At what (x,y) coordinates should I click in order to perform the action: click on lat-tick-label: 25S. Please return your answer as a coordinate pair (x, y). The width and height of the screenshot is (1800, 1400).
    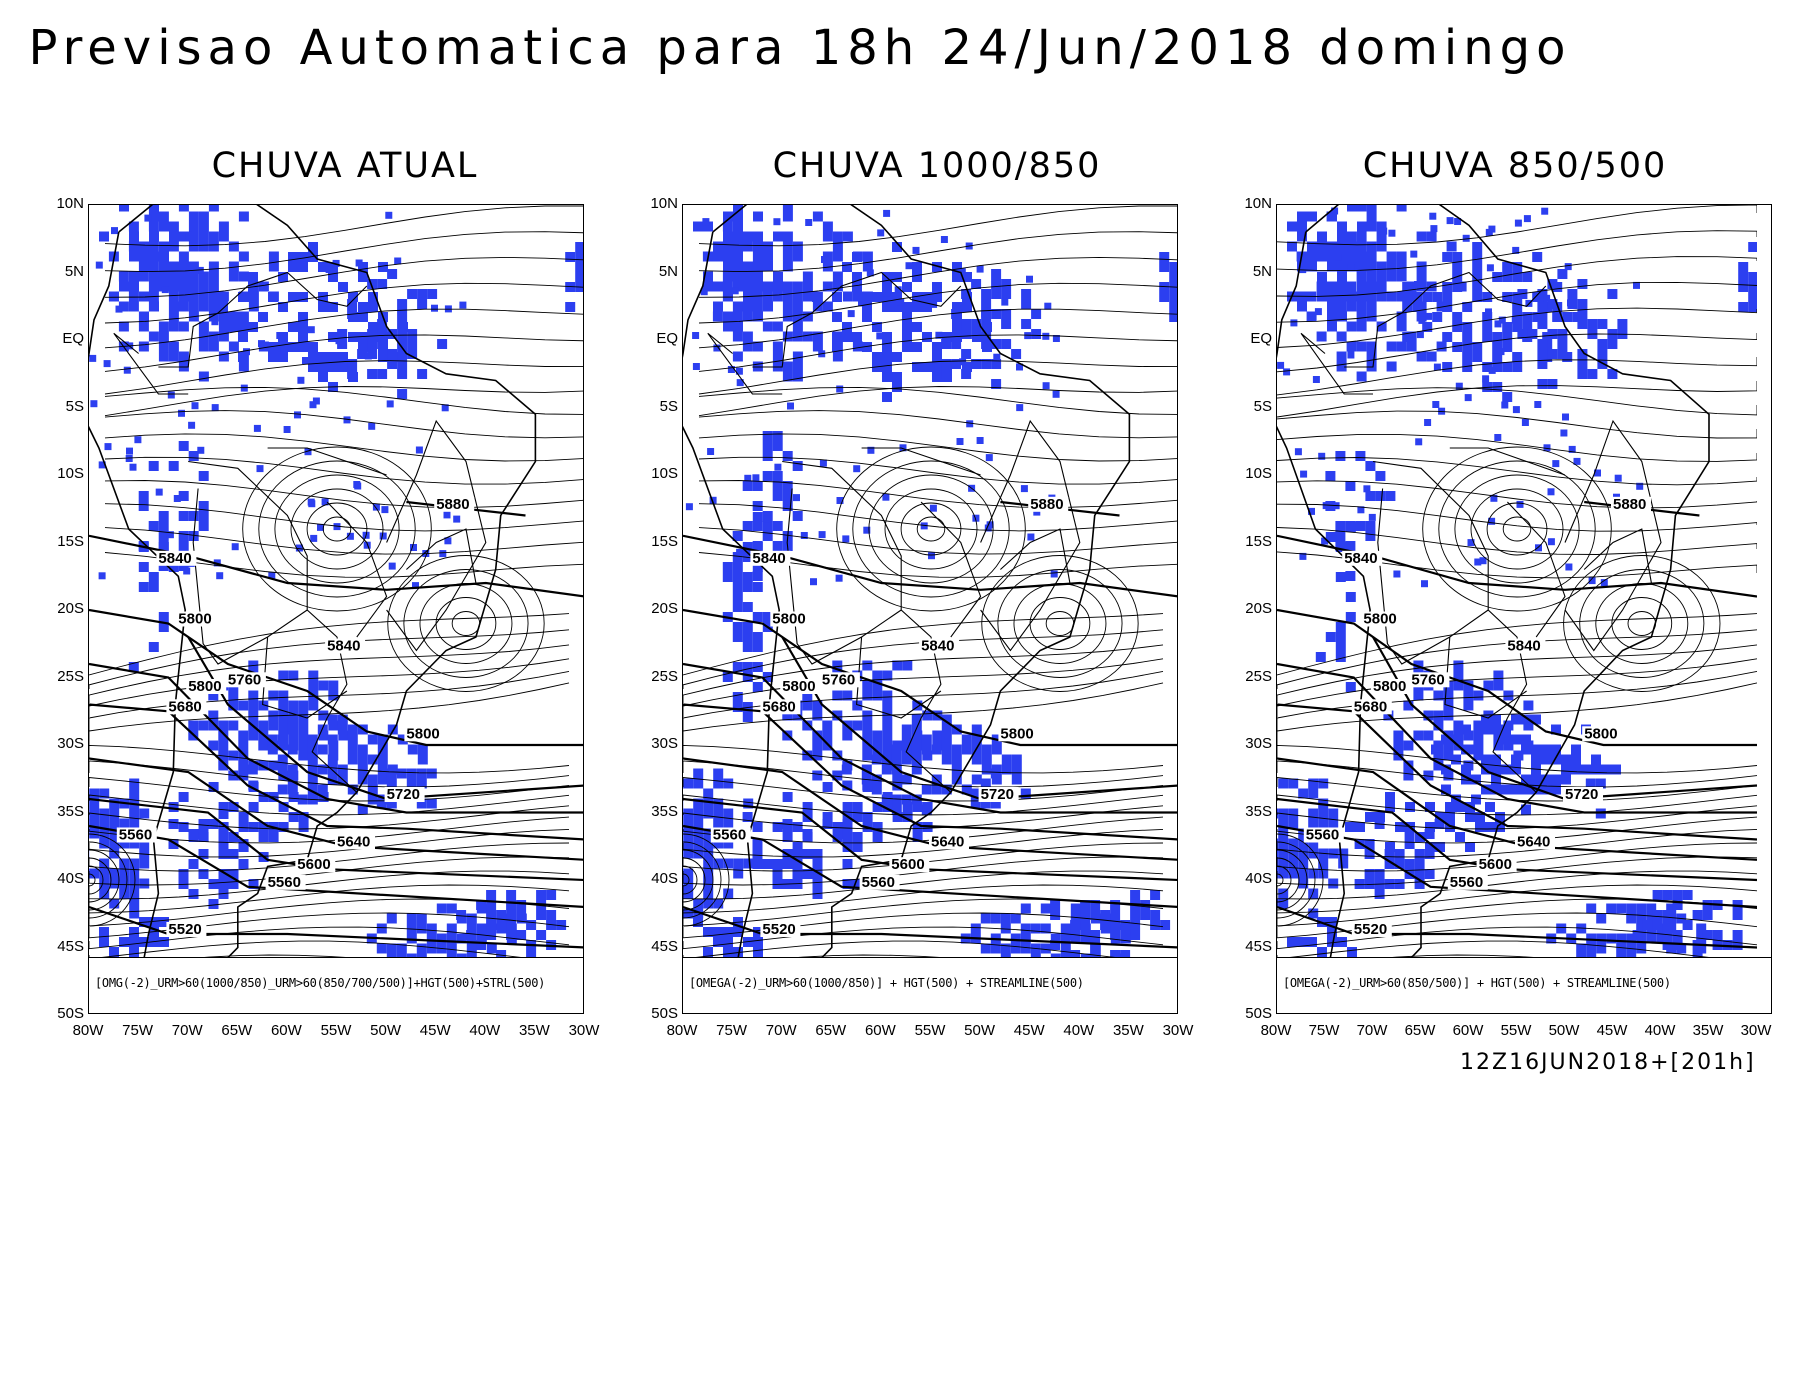
    Looking at the image, I should click on (70, 676).